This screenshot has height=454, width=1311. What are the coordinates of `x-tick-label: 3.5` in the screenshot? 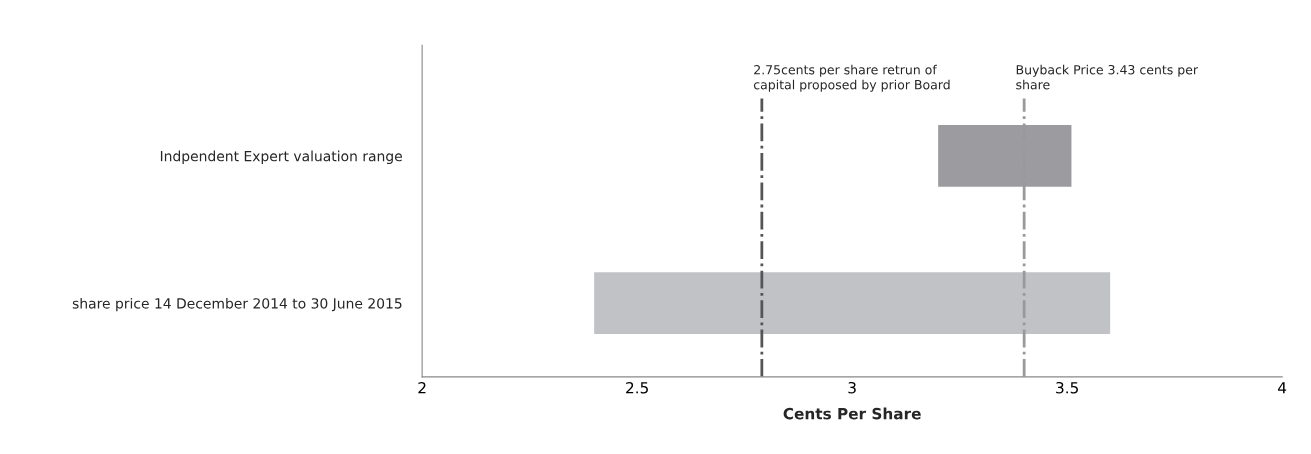 It's located at (1067, 387).